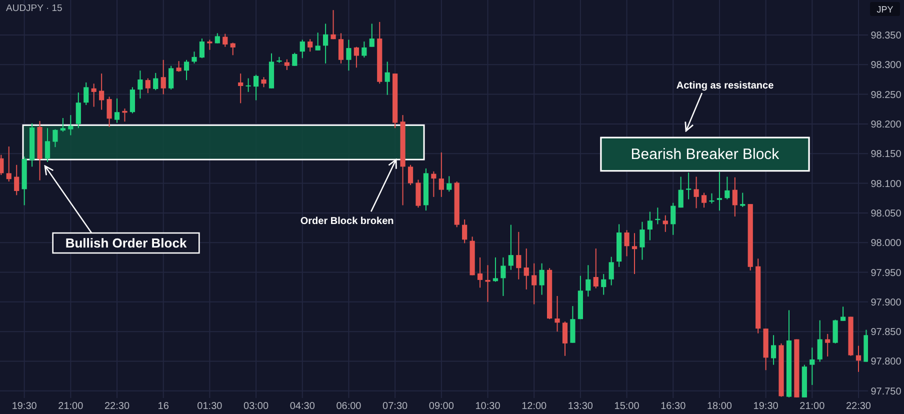 The image size is (904, 414). I want to click on y-tick-label: 98.050, so click(886, 214).